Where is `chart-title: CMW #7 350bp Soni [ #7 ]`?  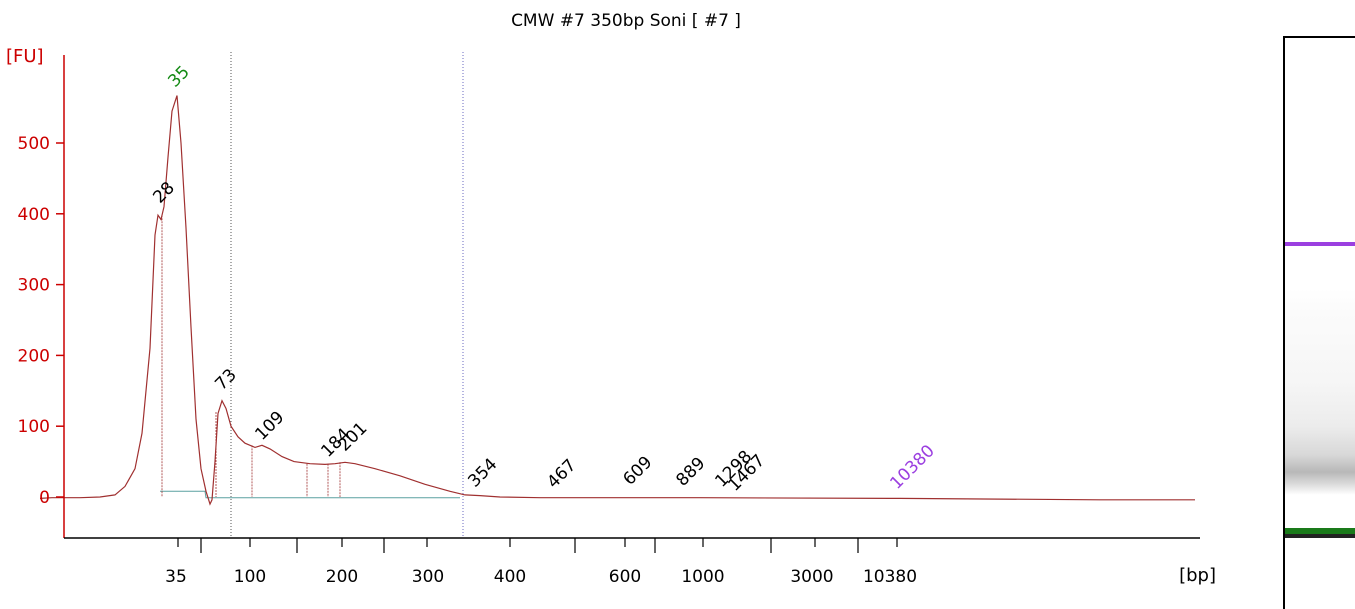 chart-title: CMW #7 350bp Soni [ #7 ] is located at coordinates (626, 21).